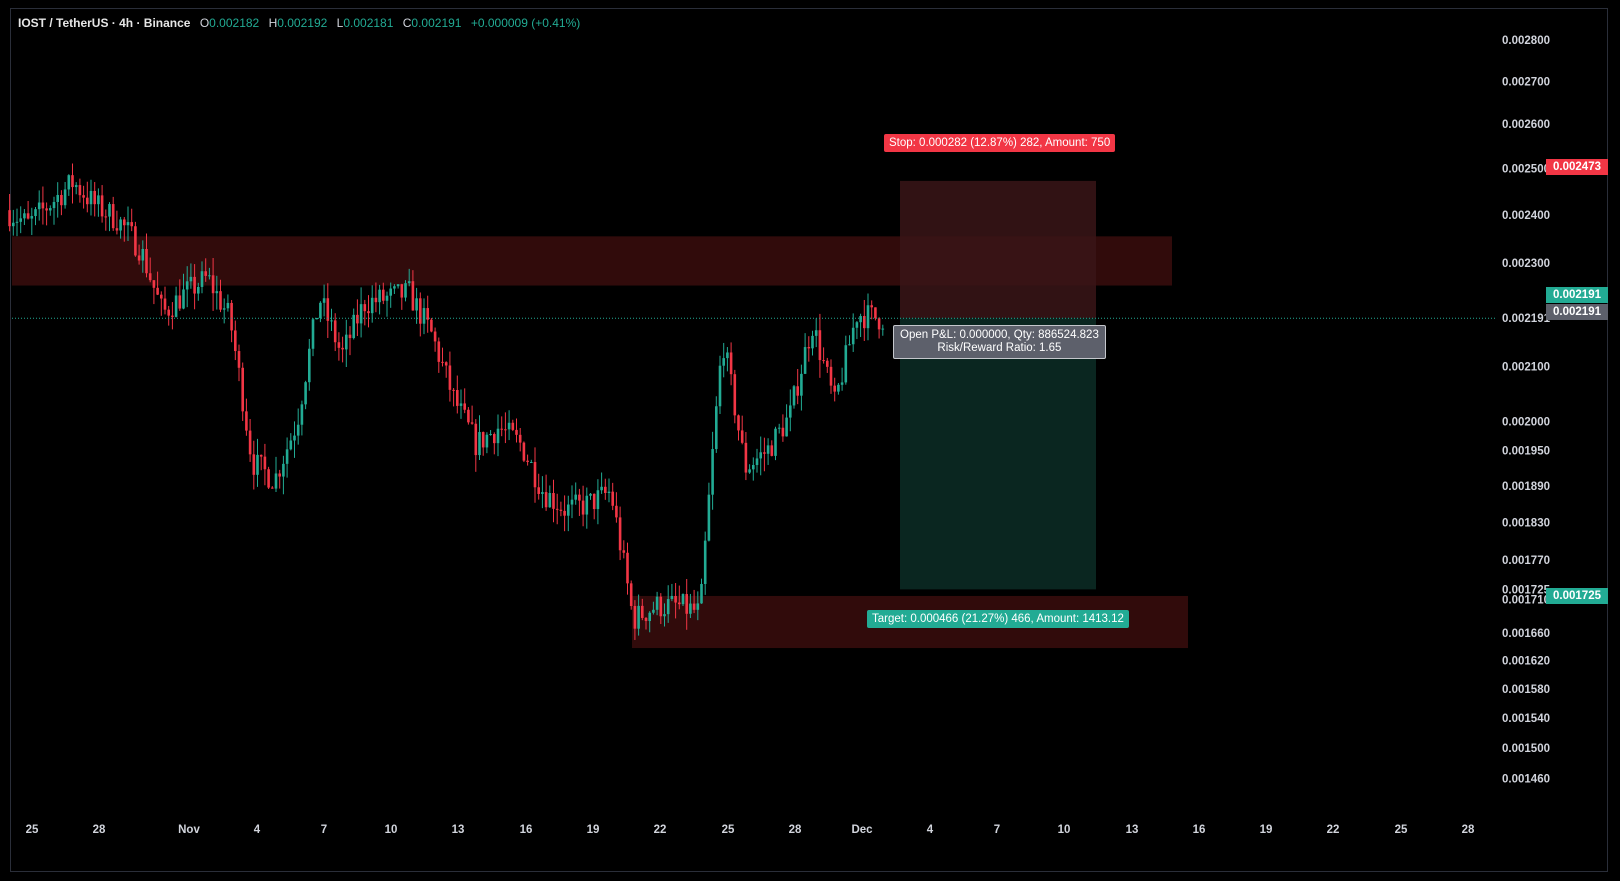 Image resolution: width=1620 pixels, height=881 pixels. Describe the element at coordinates (998, 454) in the screenshot. I see `take-profit-zone` at that location.